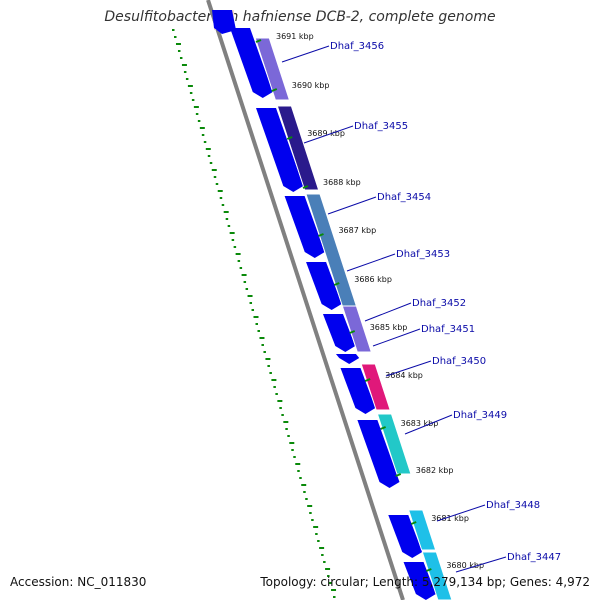 The width and height of the screenshot is (600, 600). What do you see at coordinates (448, 329) in the screenshot?
I see `gene-label: Dhaf_3451` at bounding box center [448, 329].